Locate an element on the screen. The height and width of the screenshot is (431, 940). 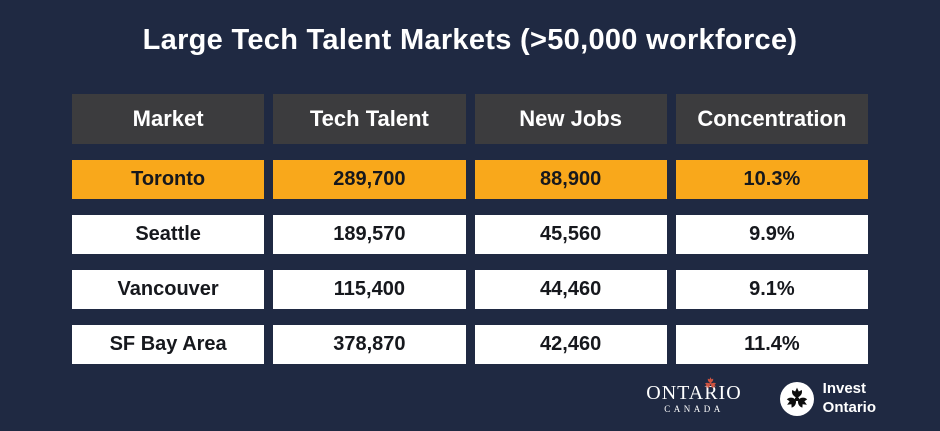
cell-sf-bay-area-tech-talent: 378,870 is located at coordinates (369, 344).